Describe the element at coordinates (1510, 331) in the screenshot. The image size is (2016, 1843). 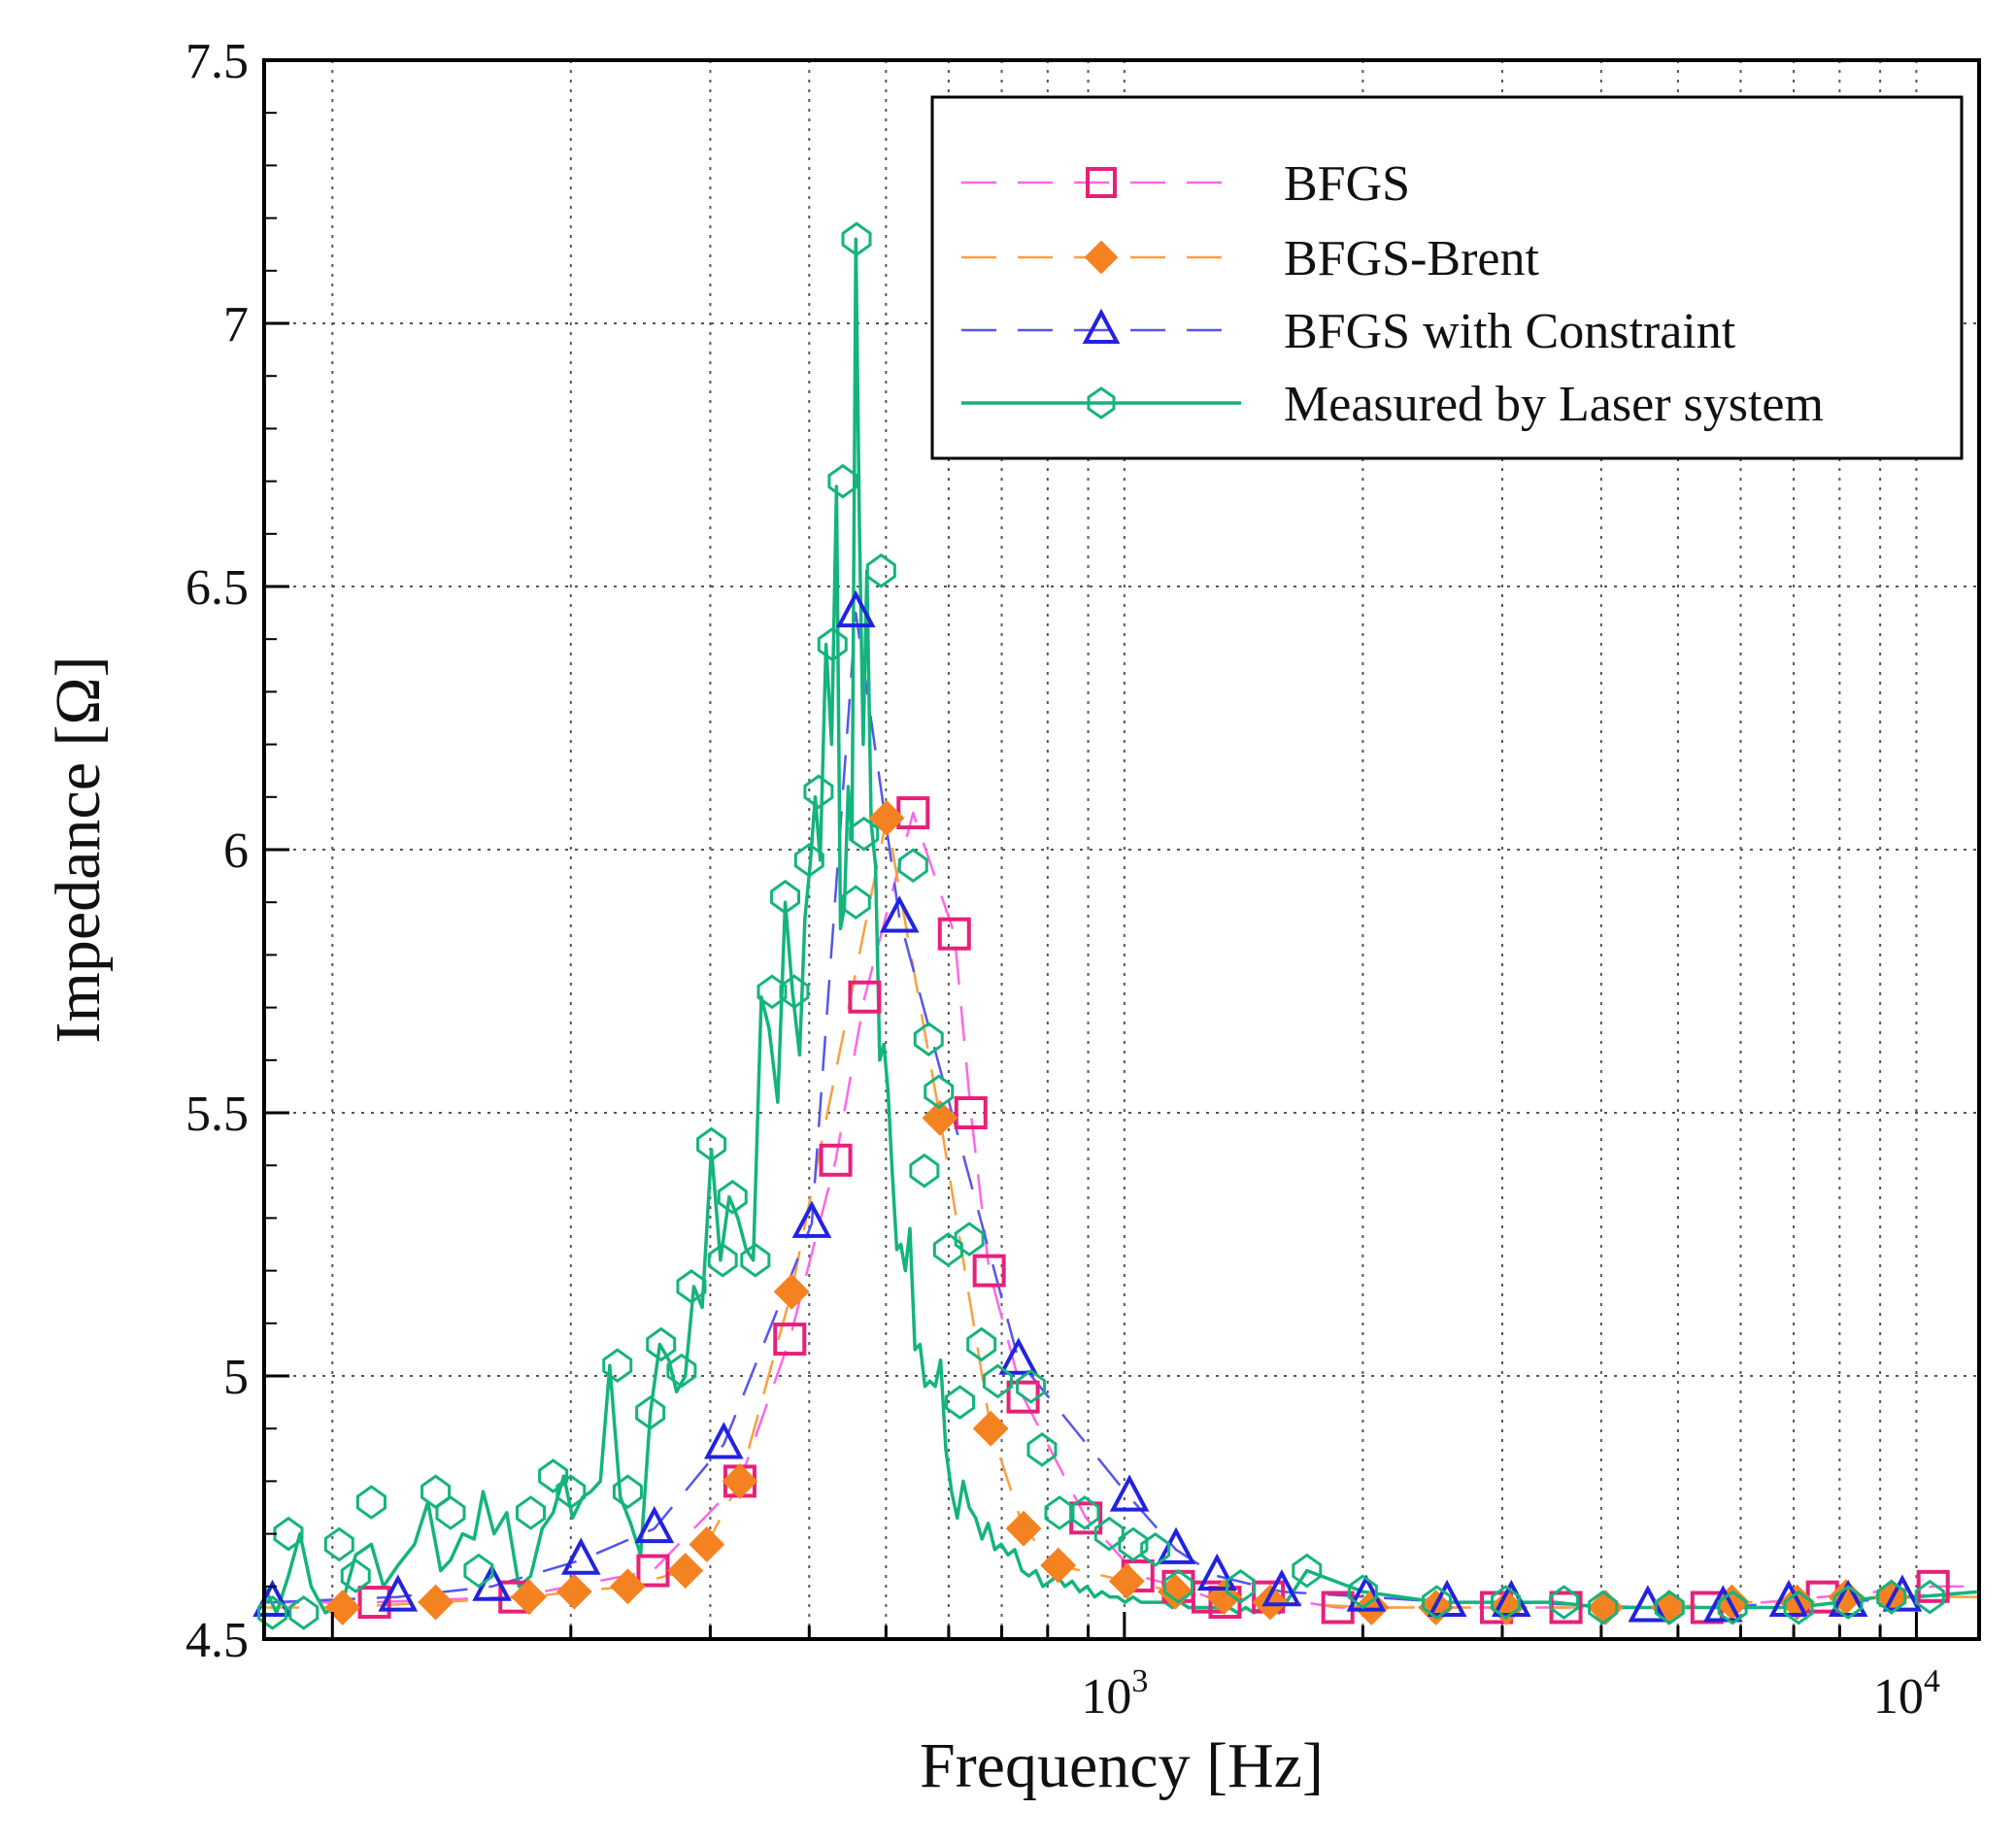
I see `legend-label: BFGS with Constraint` at that location.